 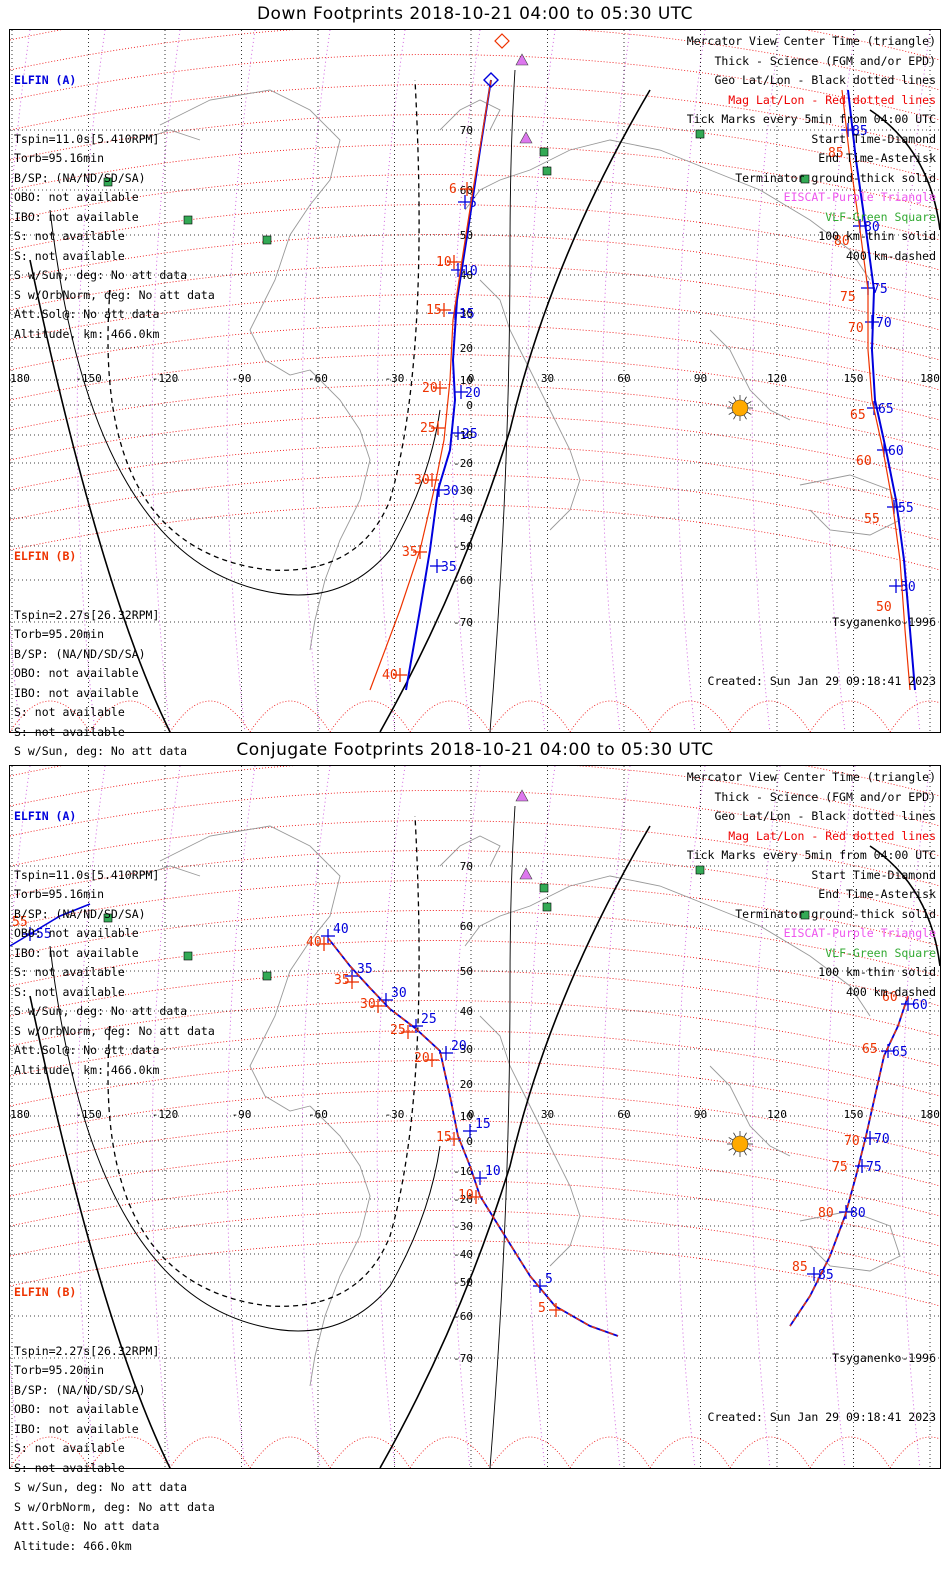 I want to click on elfin-a-time-label: 25, so click(x=470, y=434).